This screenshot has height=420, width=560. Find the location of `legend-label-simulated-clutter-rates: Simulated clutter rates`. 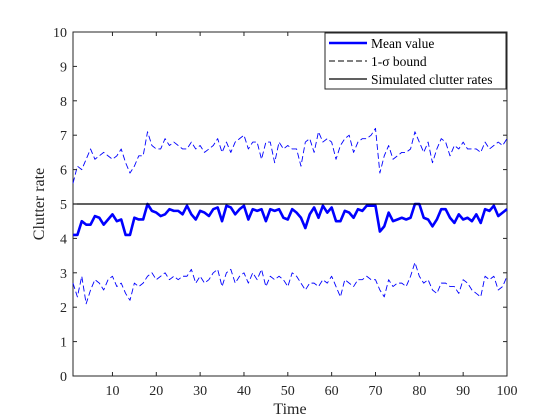

legend-label-simulated-clutter-rates: Simulated clutter rates is located at coordinates (431, 79).